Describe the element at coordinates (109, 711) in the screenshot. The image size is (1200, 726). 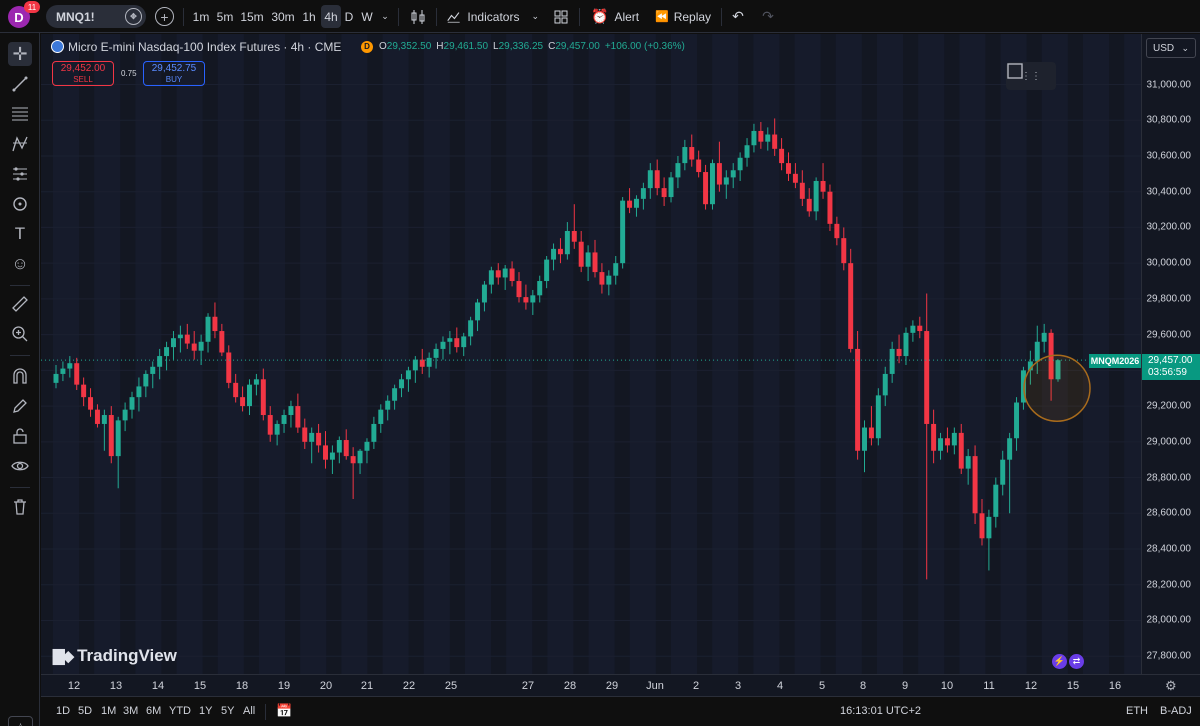
I see `range-1m: 1M` at that location.